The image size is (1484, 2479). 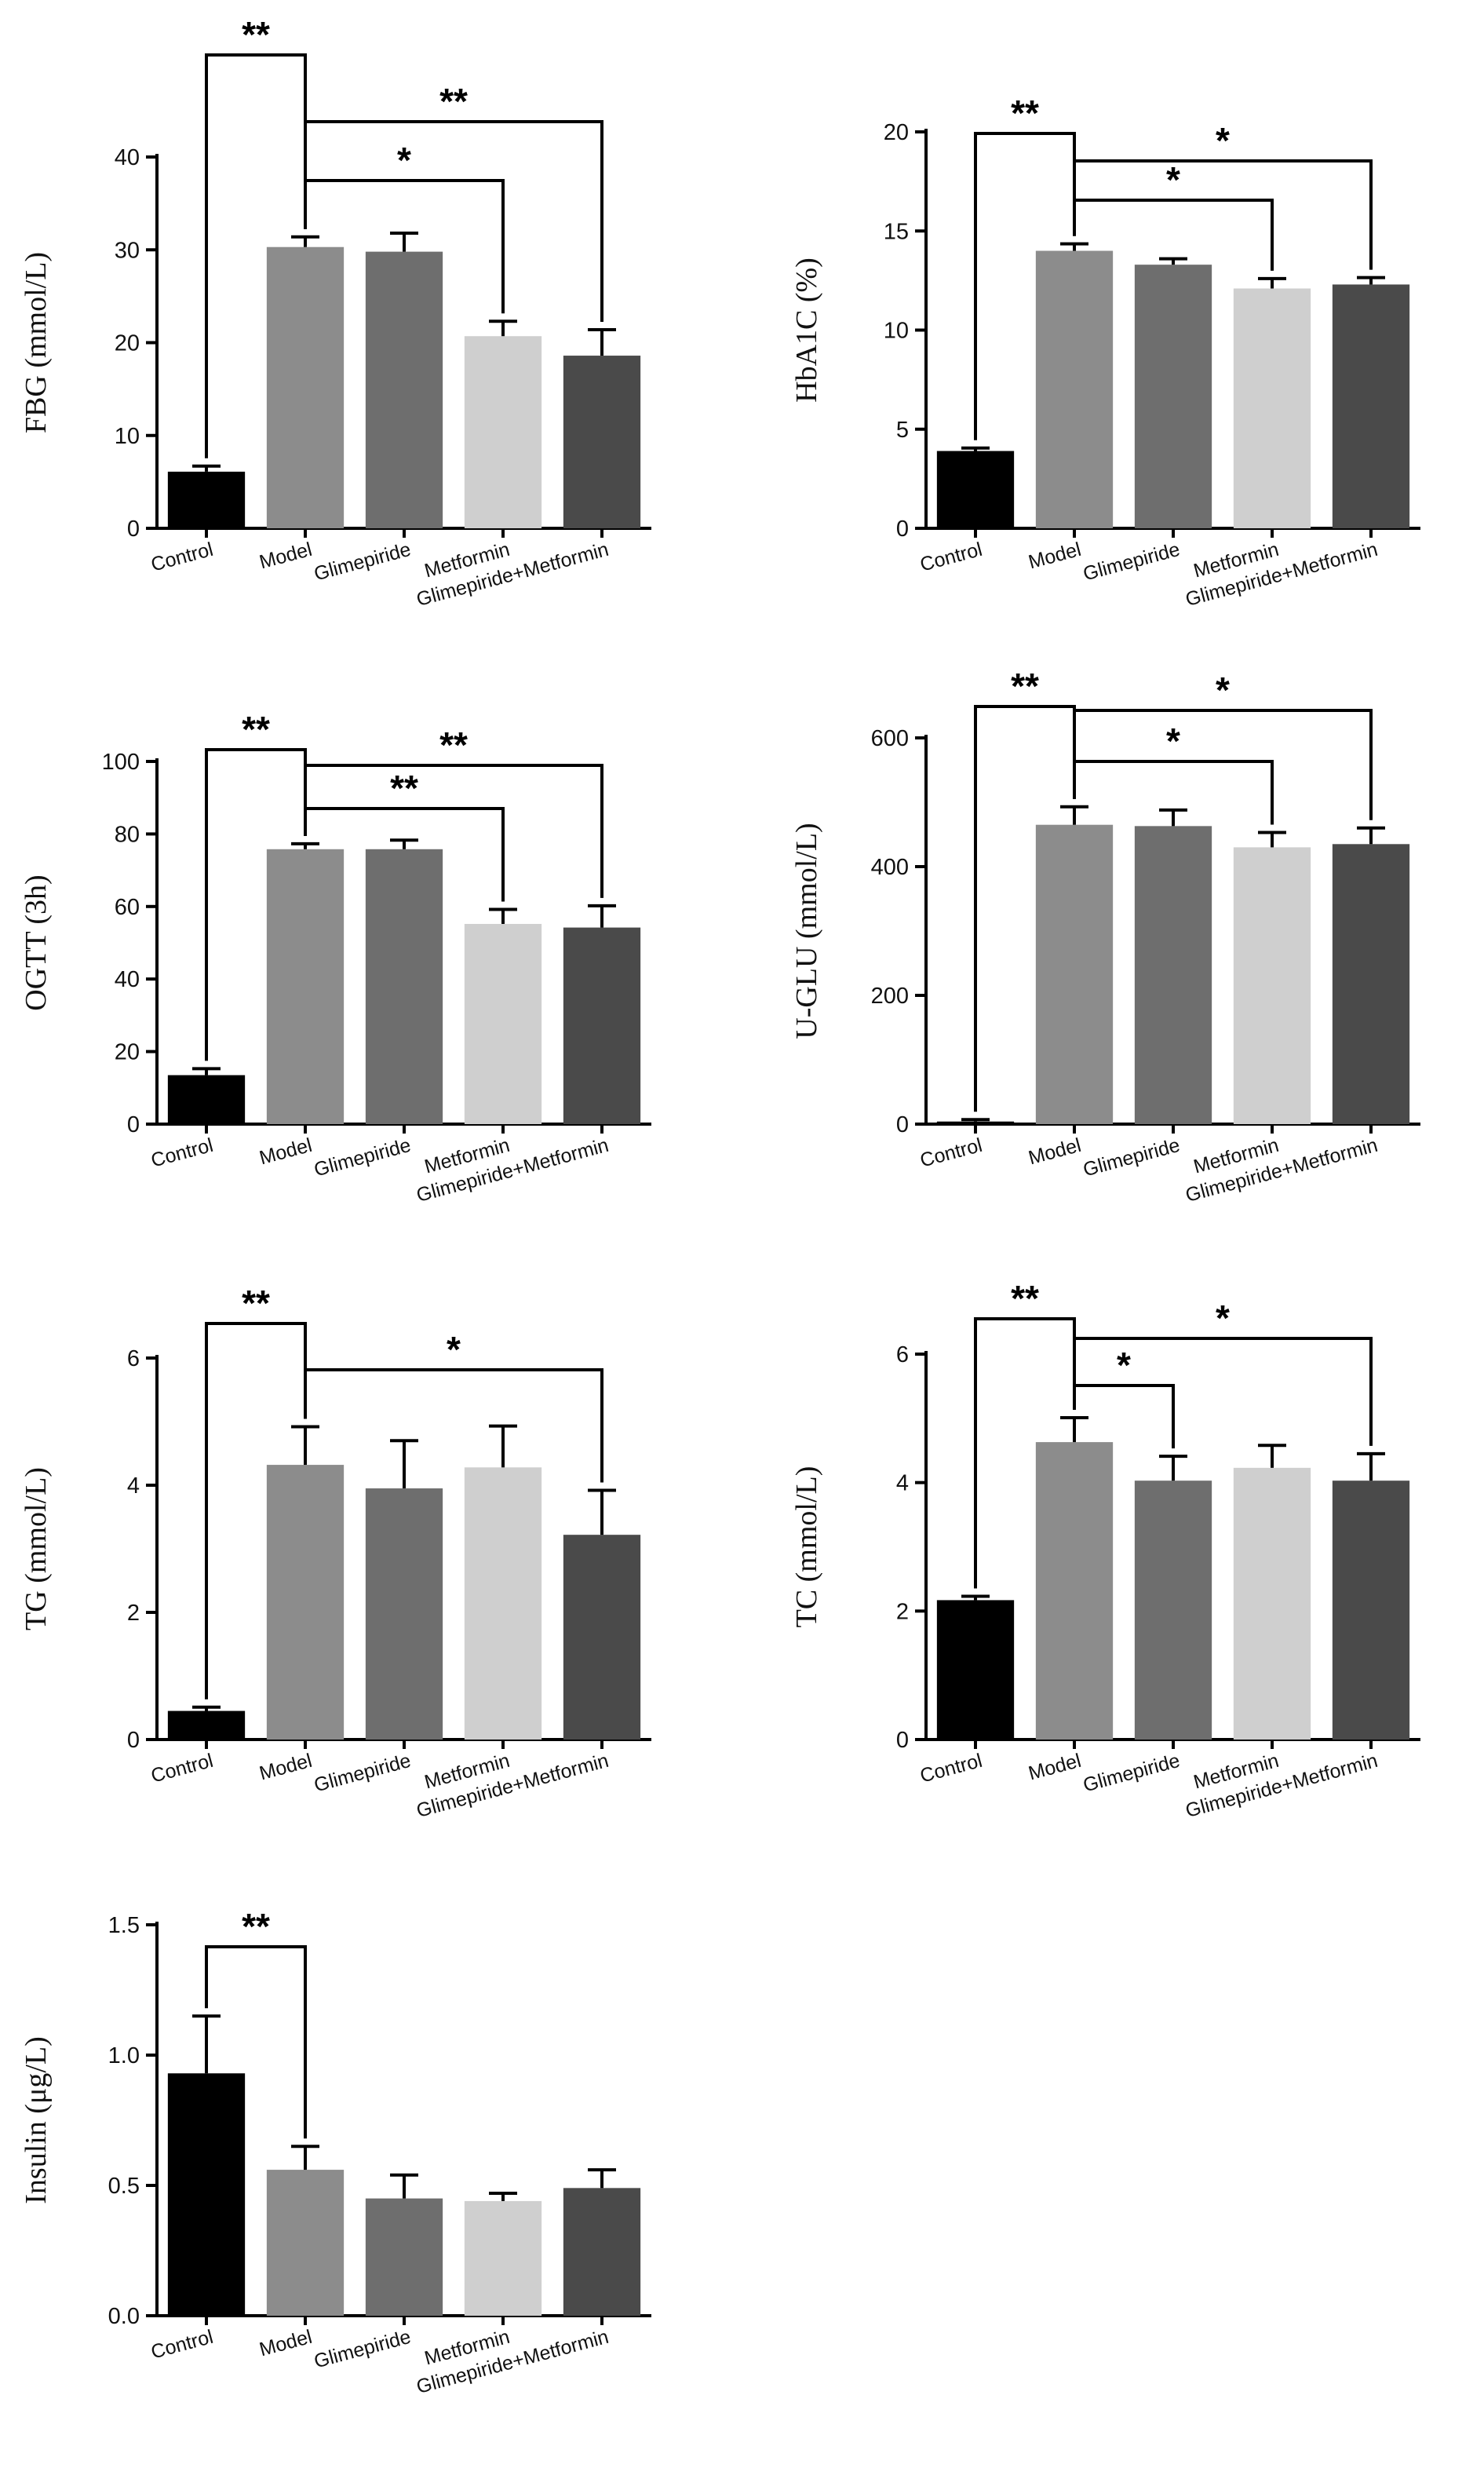 I want to click on y-tick-label: 80, so click(x=127, y=834).